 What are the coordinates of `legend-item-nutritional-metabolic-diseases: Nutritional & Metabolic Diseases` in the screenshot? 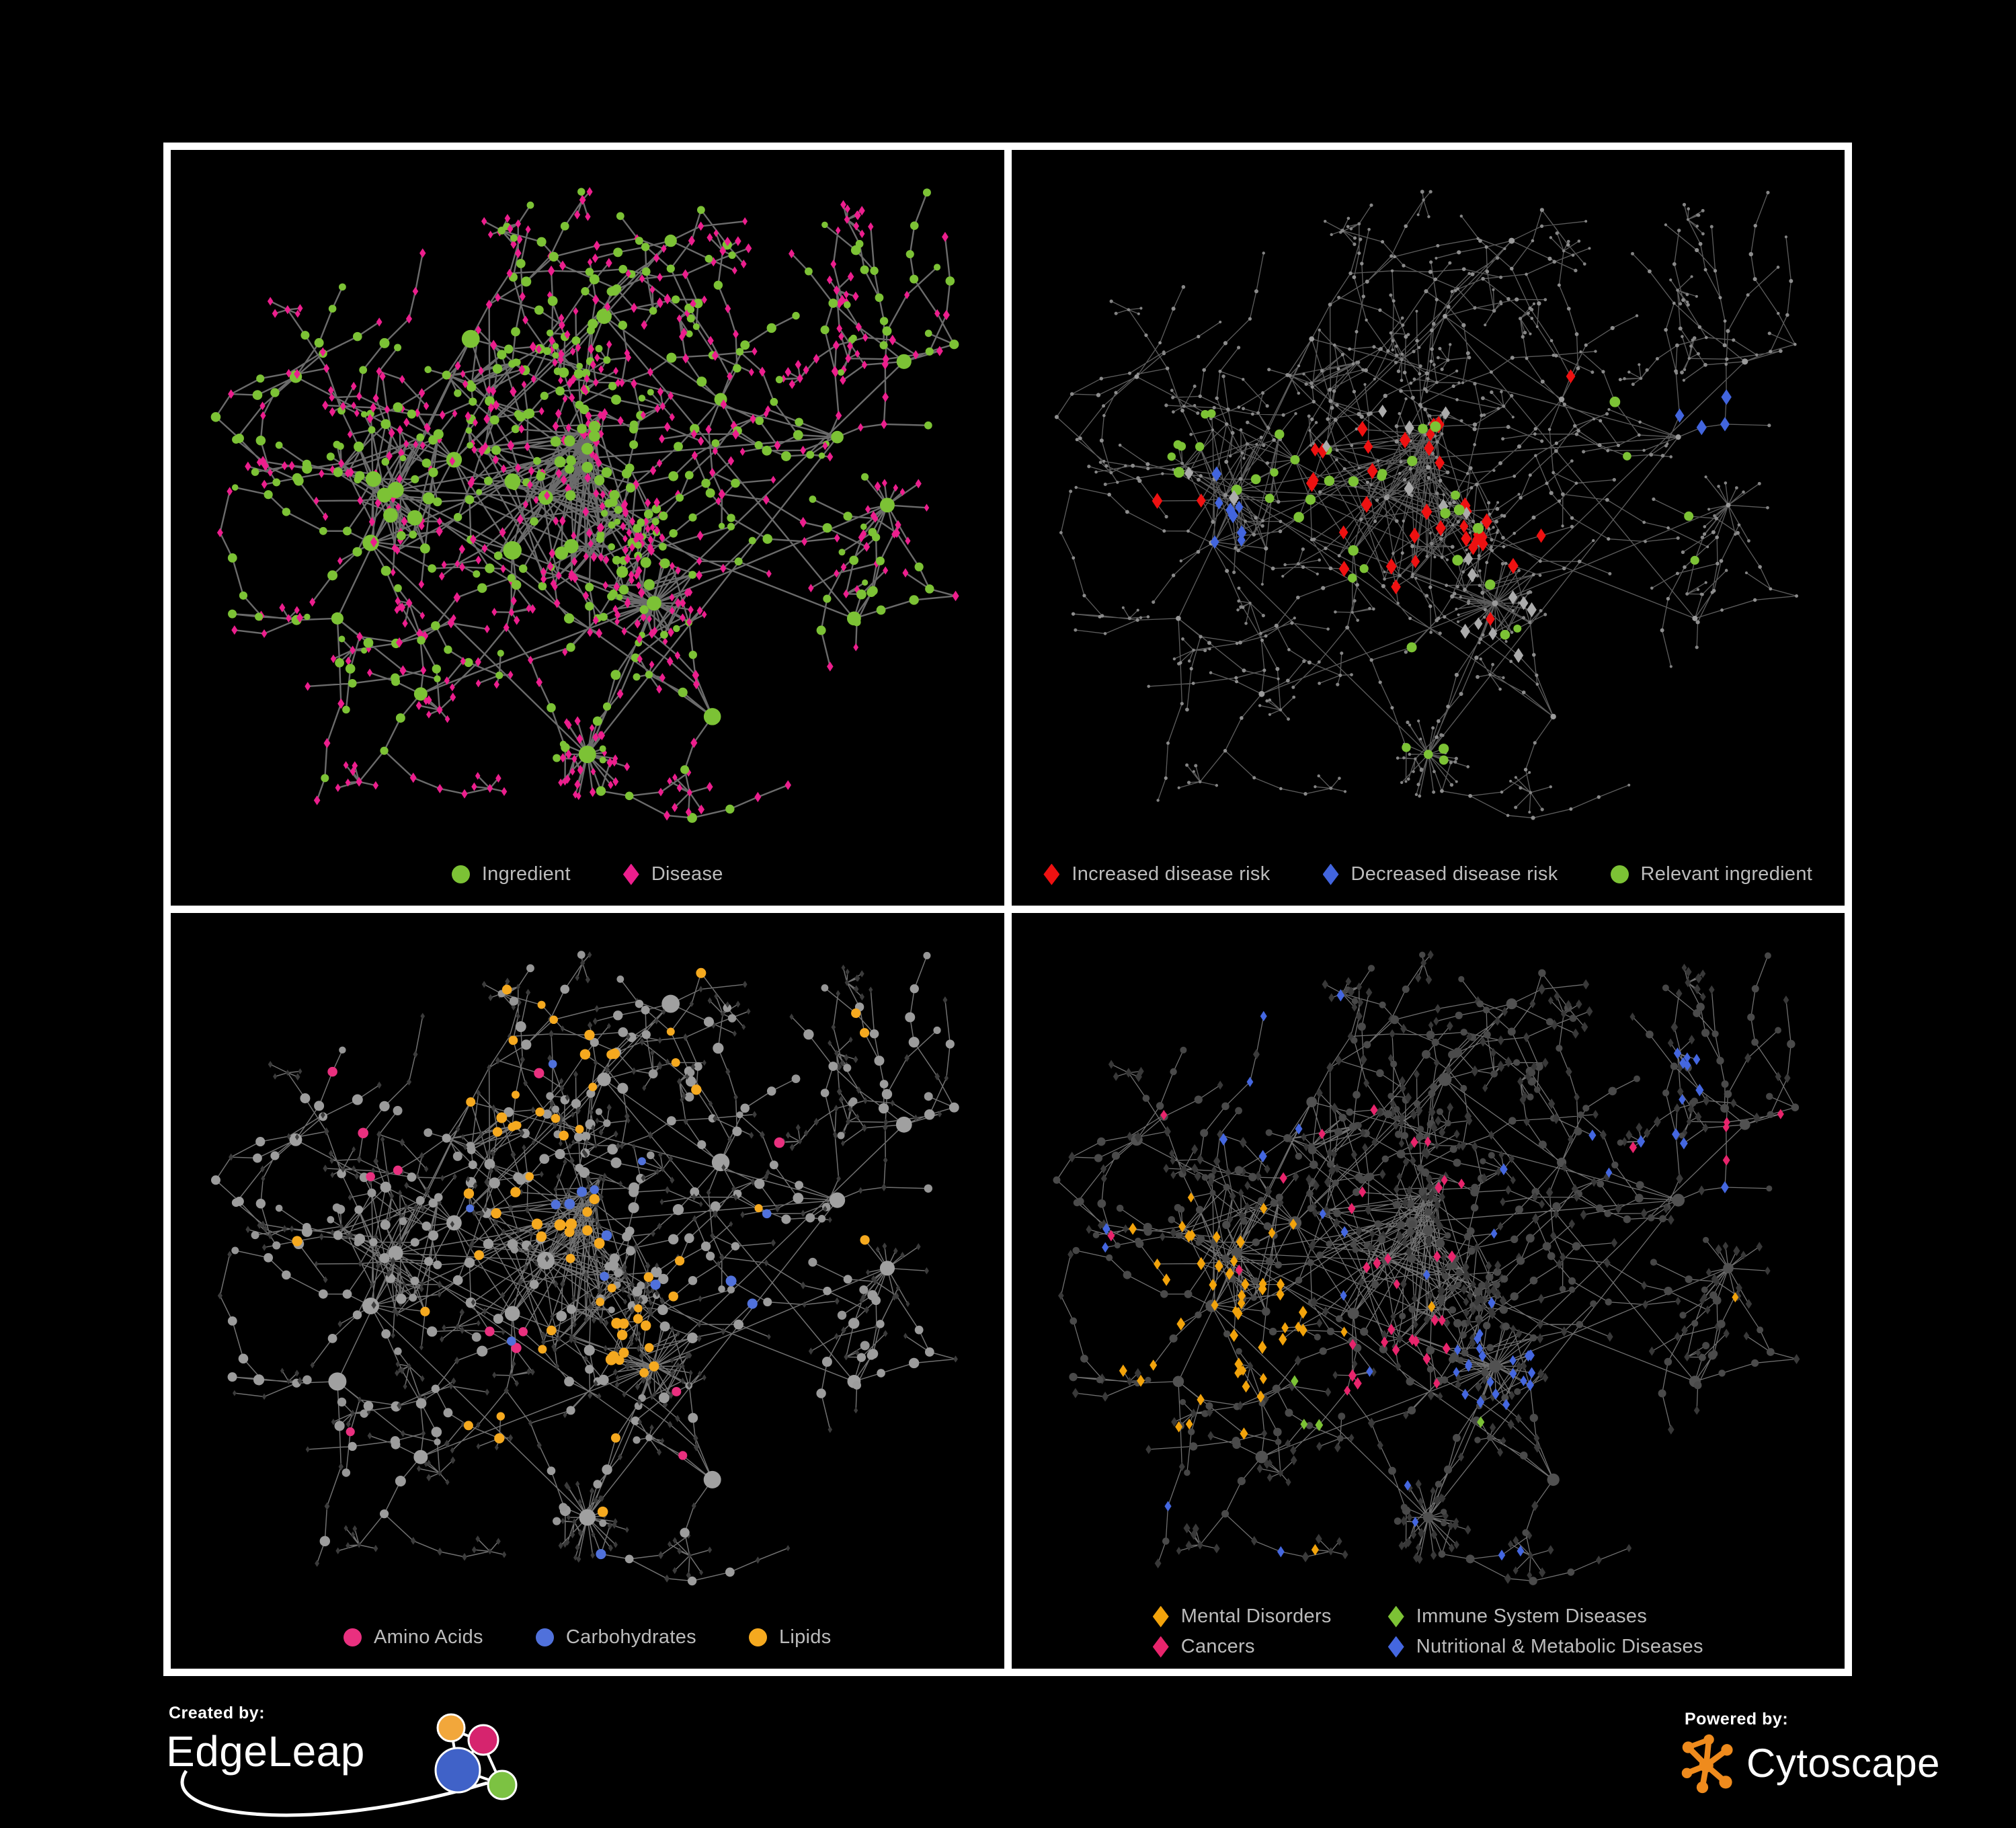 It's located at (1545, 1647).